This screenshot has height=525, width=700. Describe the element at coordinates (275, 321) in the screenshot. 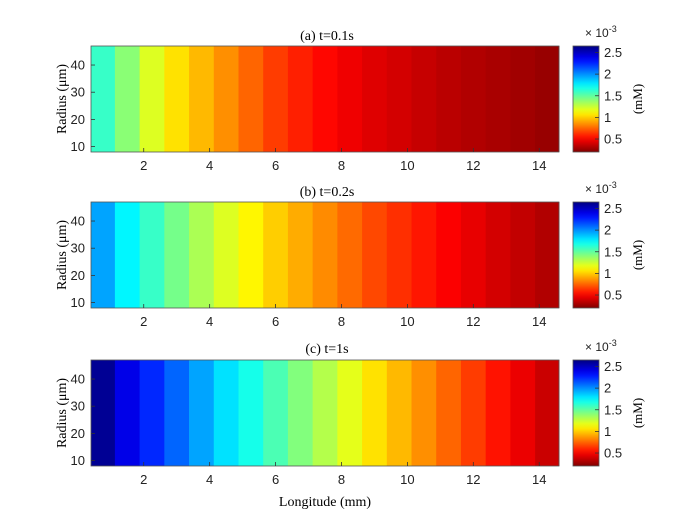

I see `x-tick-label: 6` at that location.